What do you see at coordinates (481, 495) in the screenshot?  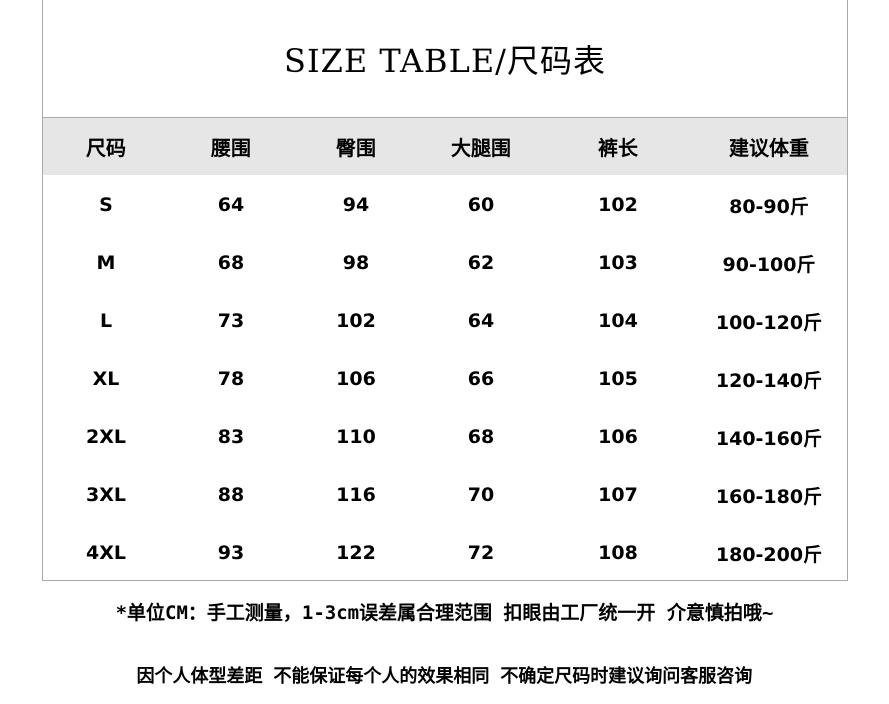 I see `table-cell: 70` at bounding box center [481, 495].